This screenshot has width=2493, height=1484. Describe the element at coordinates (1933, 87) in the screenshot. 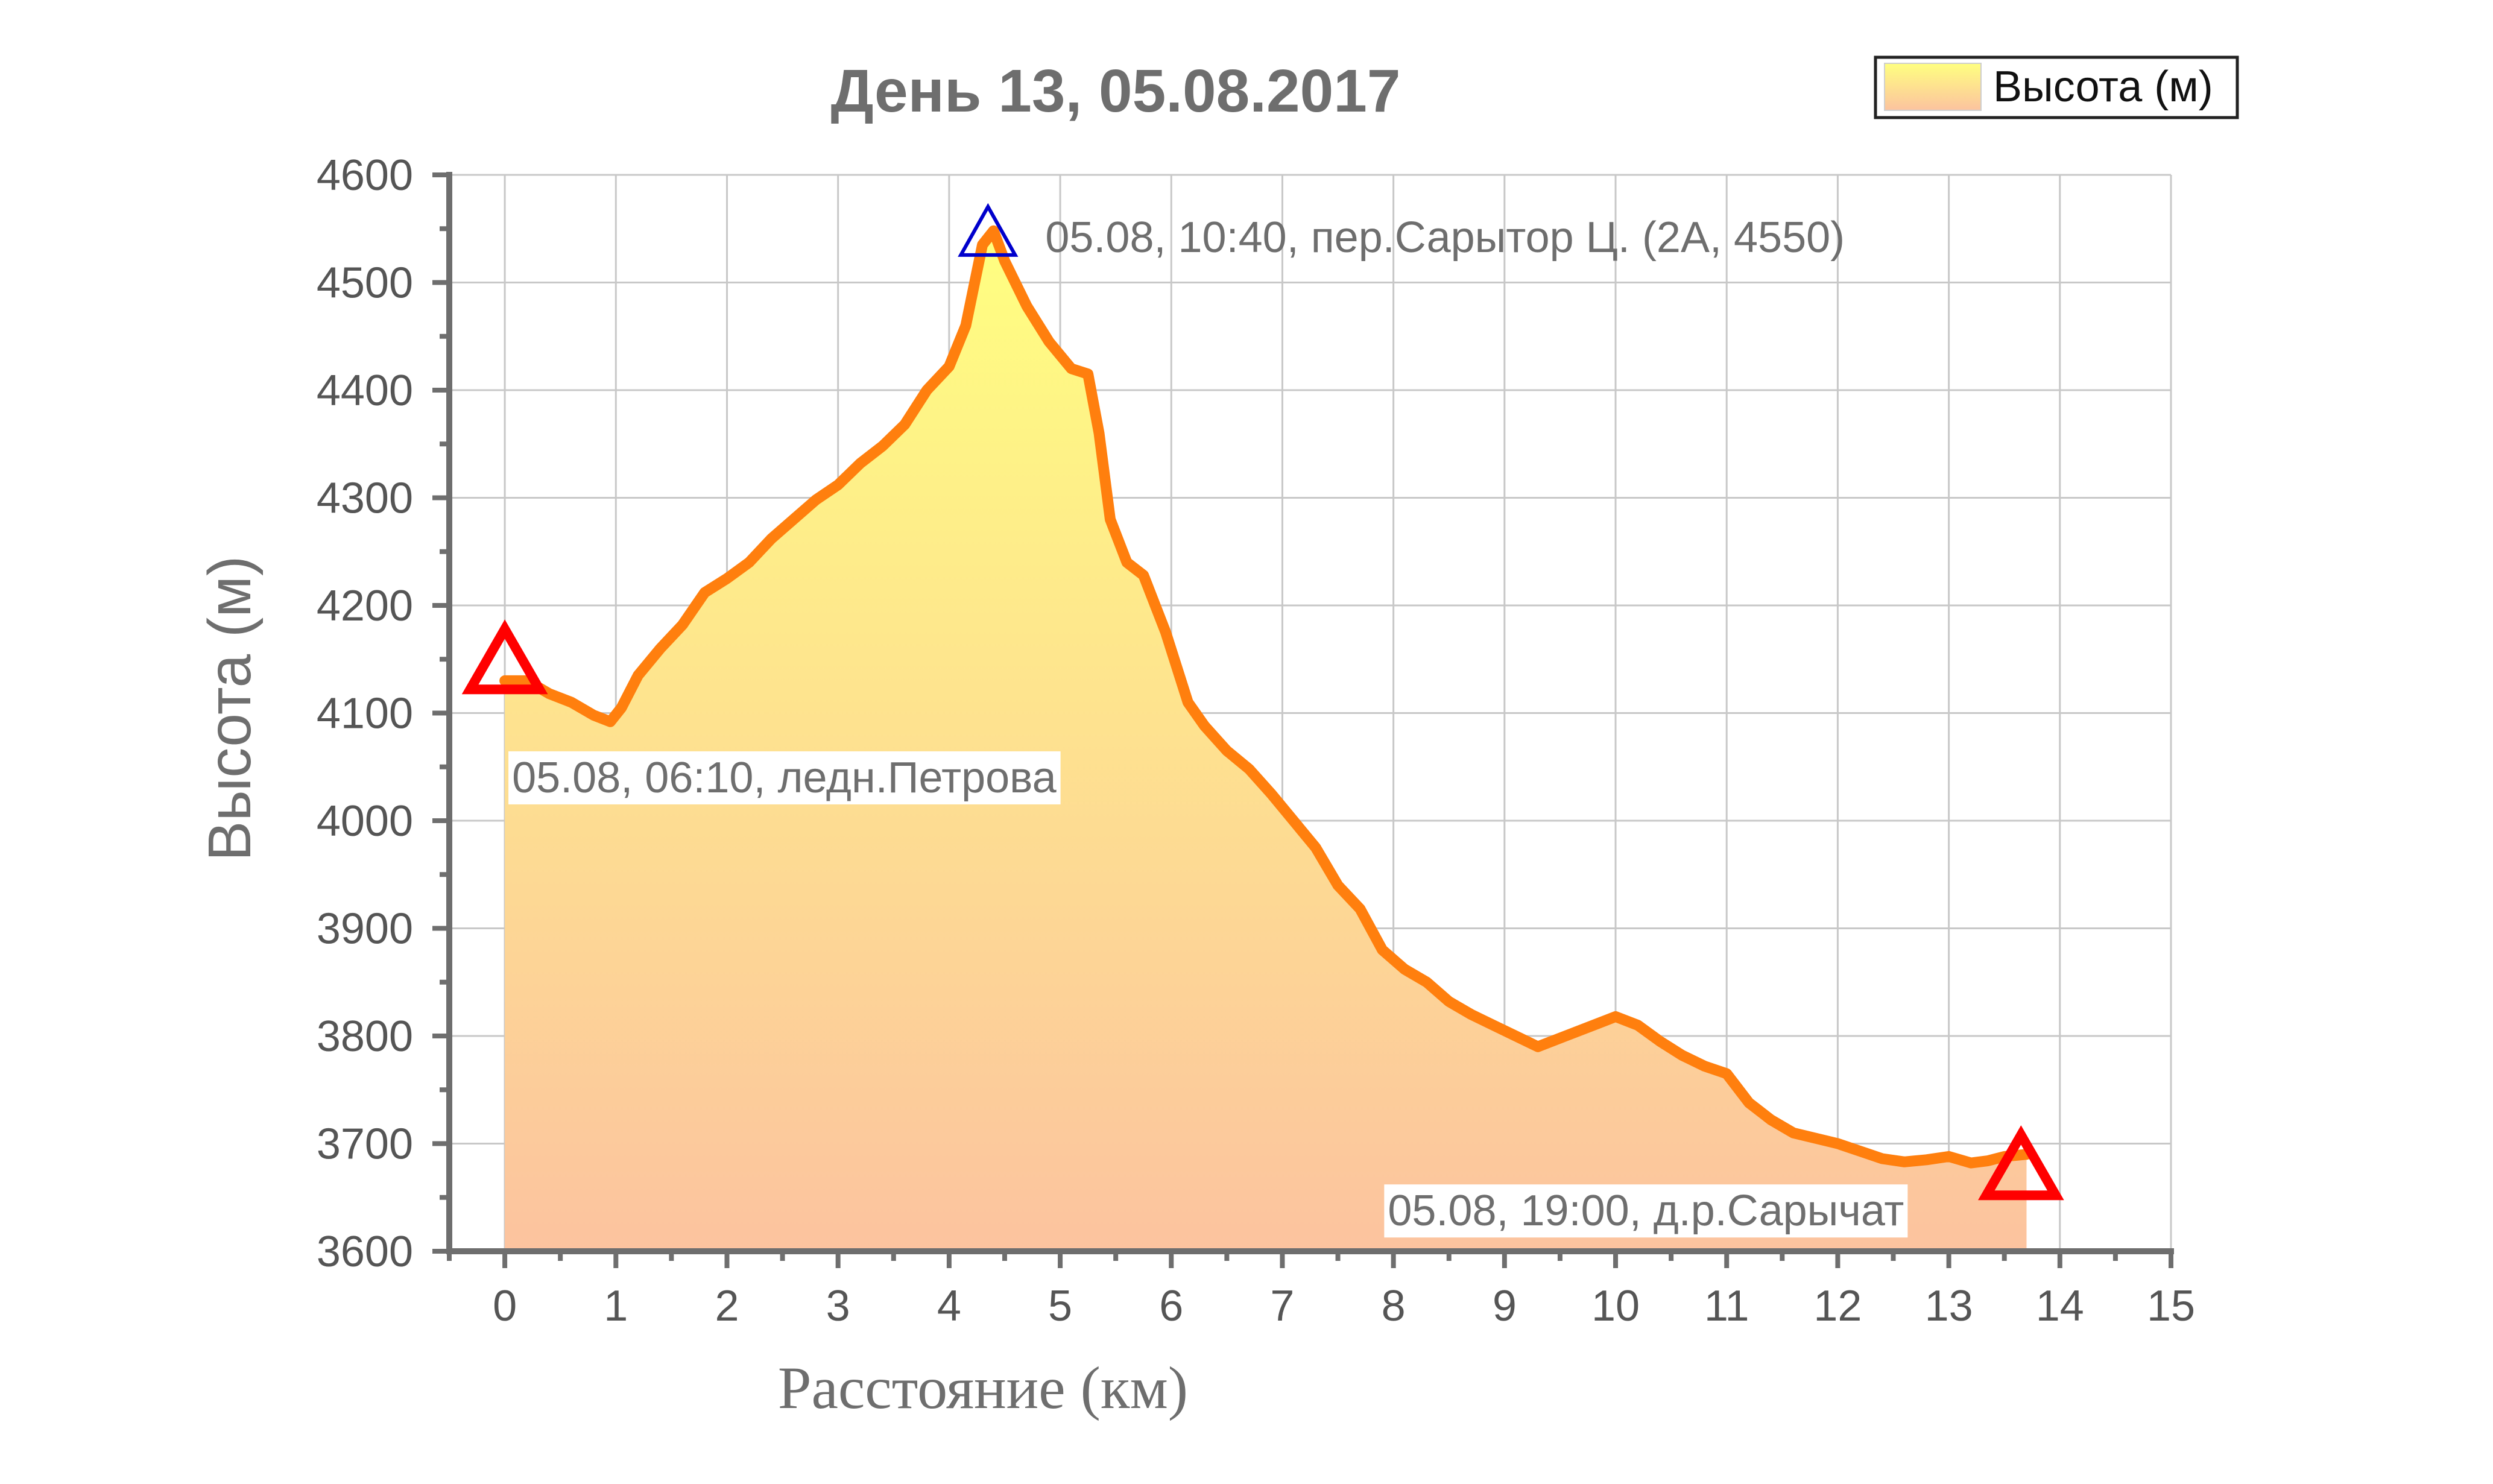

I see `legend-swatch` at that location.